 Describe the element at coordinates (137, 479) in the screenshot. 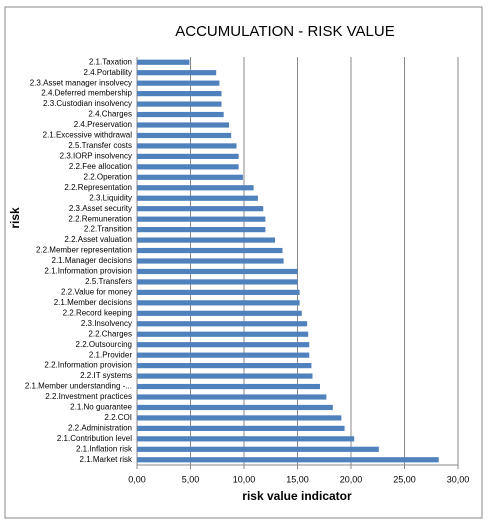

I see `x-tick-label: 0,00` at that location.